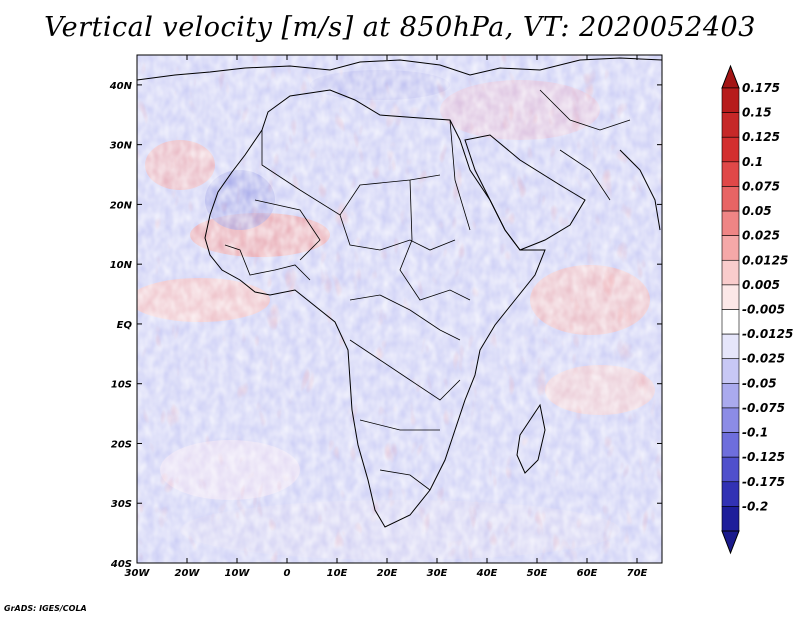 The height and width of the screenshot is (618, 800). What do you see at coordinates (337, 573) in the screenshot?
I see `lon-tick-label: 10E` at bounding box center [337, 573].